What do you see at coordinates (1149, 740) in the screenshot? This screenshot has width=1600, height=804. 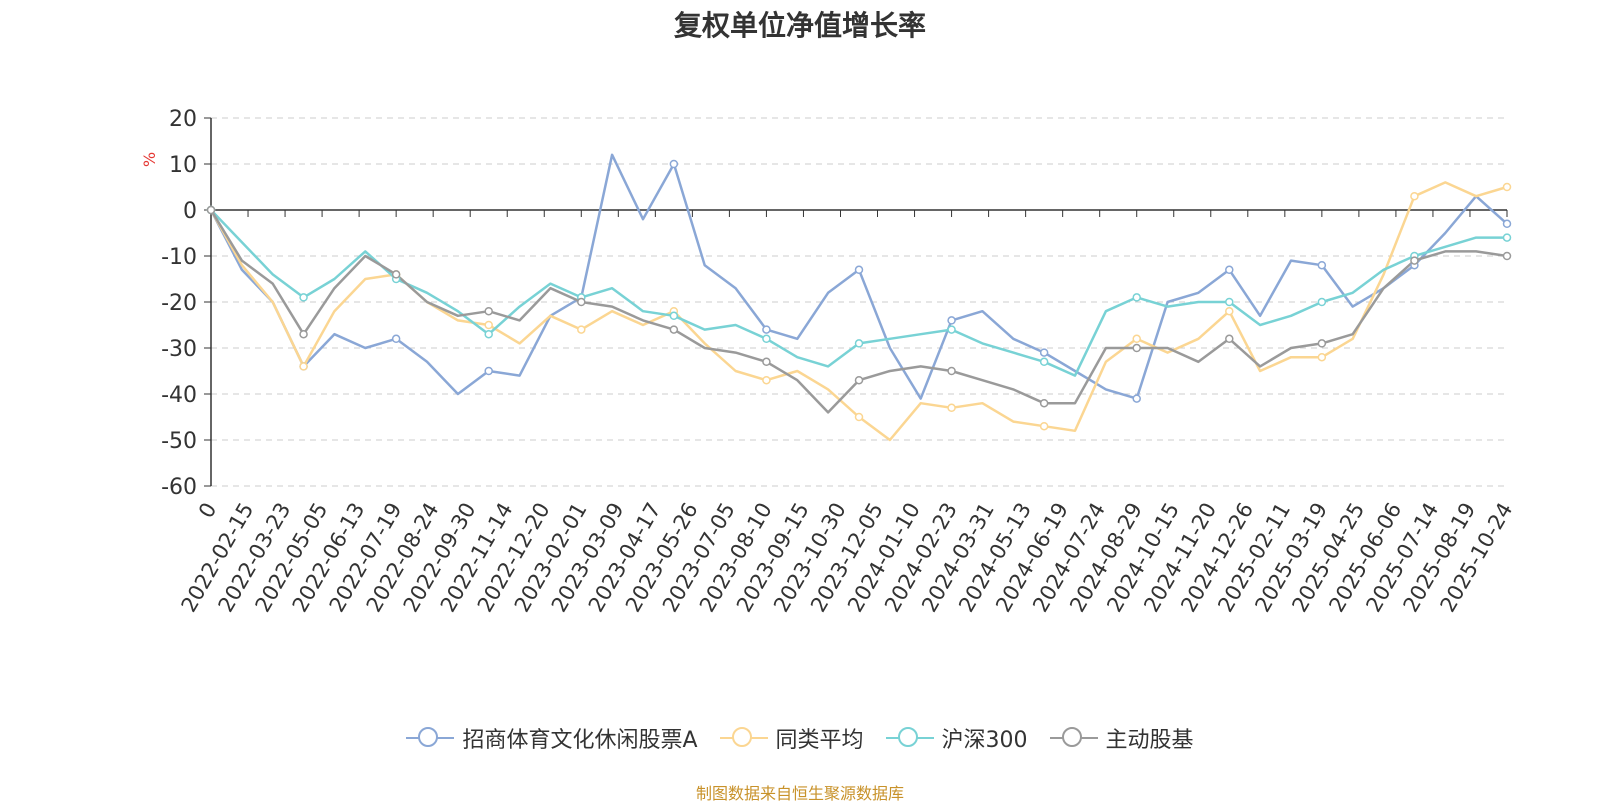 I see `legend-label: 主动股基` at bounding box center [1149, 740].